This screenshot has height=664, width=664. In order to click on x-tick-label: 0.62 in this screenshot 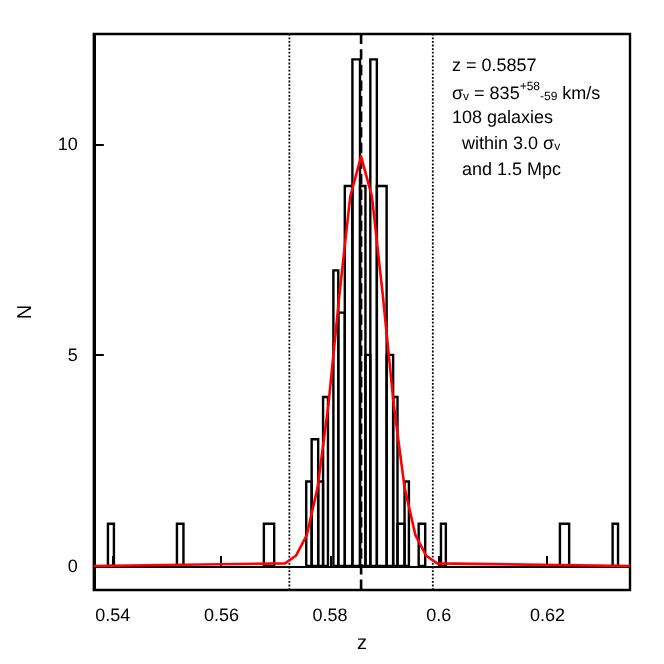, I will do `click(547, 615)`.